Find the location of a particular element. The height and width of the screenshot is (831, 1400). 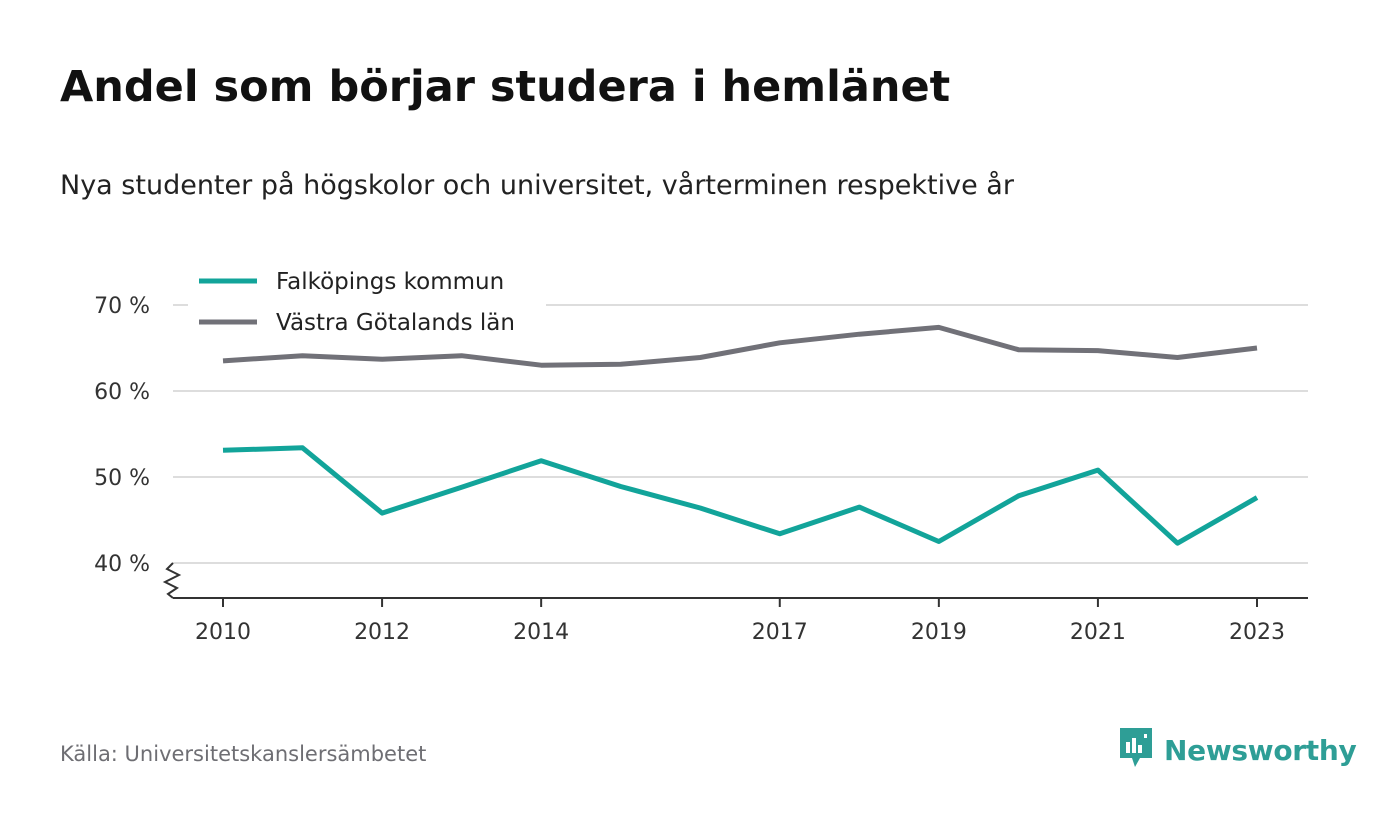

brand-name: Newsworthy is located at coordinates (1260, 750).